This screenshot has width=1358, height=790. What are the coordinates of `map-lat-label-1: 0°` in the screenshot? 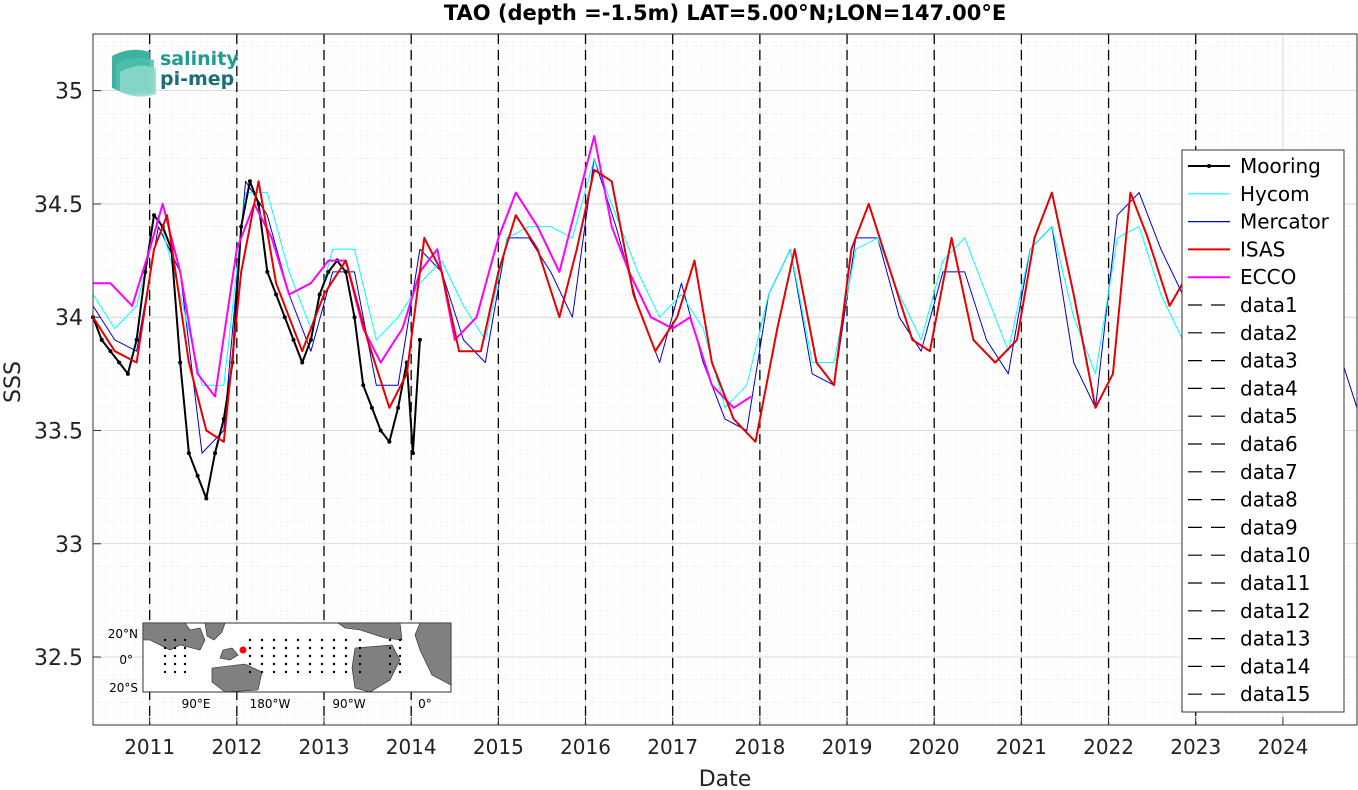 It's located at (126, 660).